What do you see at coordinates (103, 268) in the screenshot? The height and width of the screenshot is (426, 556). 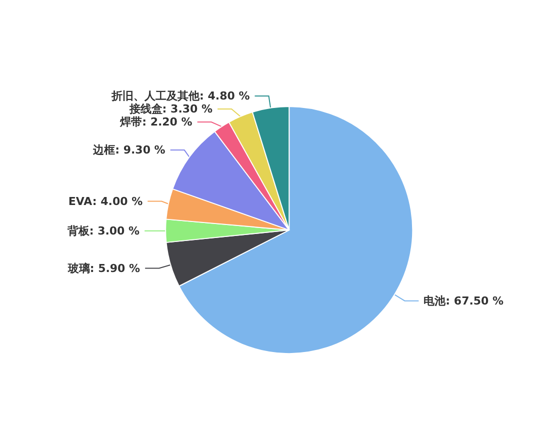 I see `slice-label: 玻璃: 5.90 %` at bounding box center [103, 268].